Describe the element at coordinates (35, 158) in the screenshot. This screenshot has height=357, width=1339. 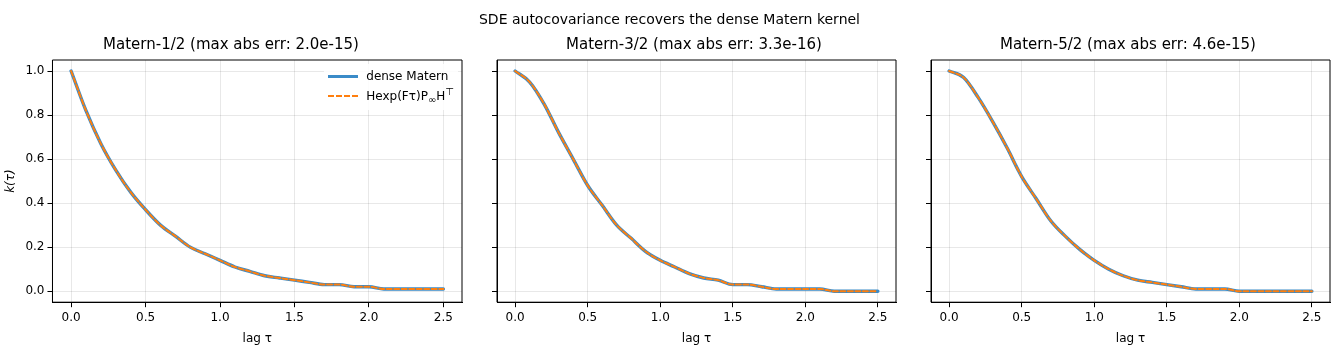
I see `y-tick-label: 0.6` at that location.